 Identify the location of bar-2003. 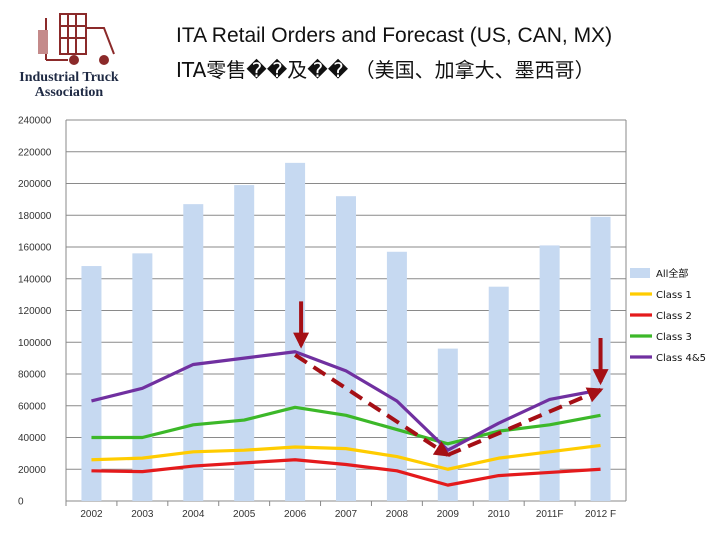
(142, 377).